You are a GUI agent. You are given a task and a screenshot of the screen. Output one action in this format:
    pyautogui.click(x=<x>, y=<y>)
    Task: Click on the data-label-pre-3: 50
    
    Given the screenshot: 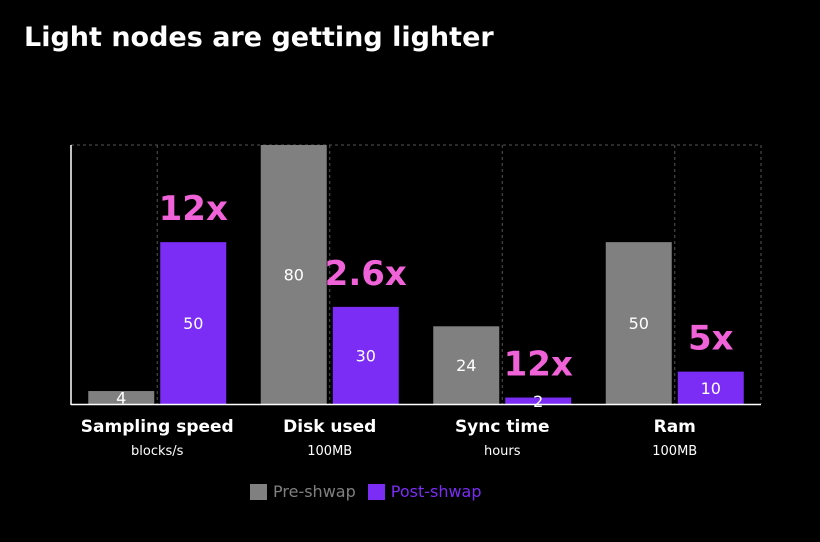 What is the action you would take?
    pyautogui.click(x=639, y=323)
    